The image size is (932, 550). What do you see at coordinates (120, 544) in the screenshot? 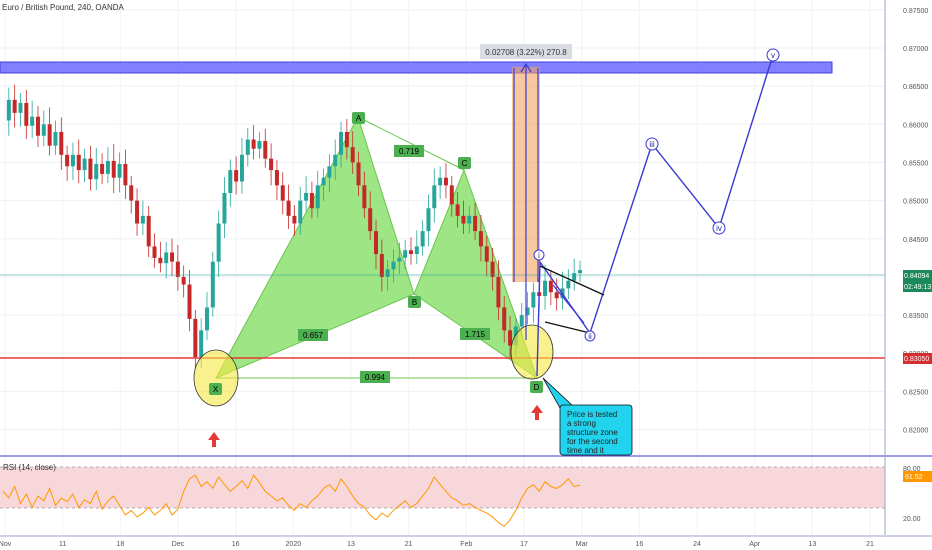
I see `time-tick-label: 18` at bounding box center [120, 544].